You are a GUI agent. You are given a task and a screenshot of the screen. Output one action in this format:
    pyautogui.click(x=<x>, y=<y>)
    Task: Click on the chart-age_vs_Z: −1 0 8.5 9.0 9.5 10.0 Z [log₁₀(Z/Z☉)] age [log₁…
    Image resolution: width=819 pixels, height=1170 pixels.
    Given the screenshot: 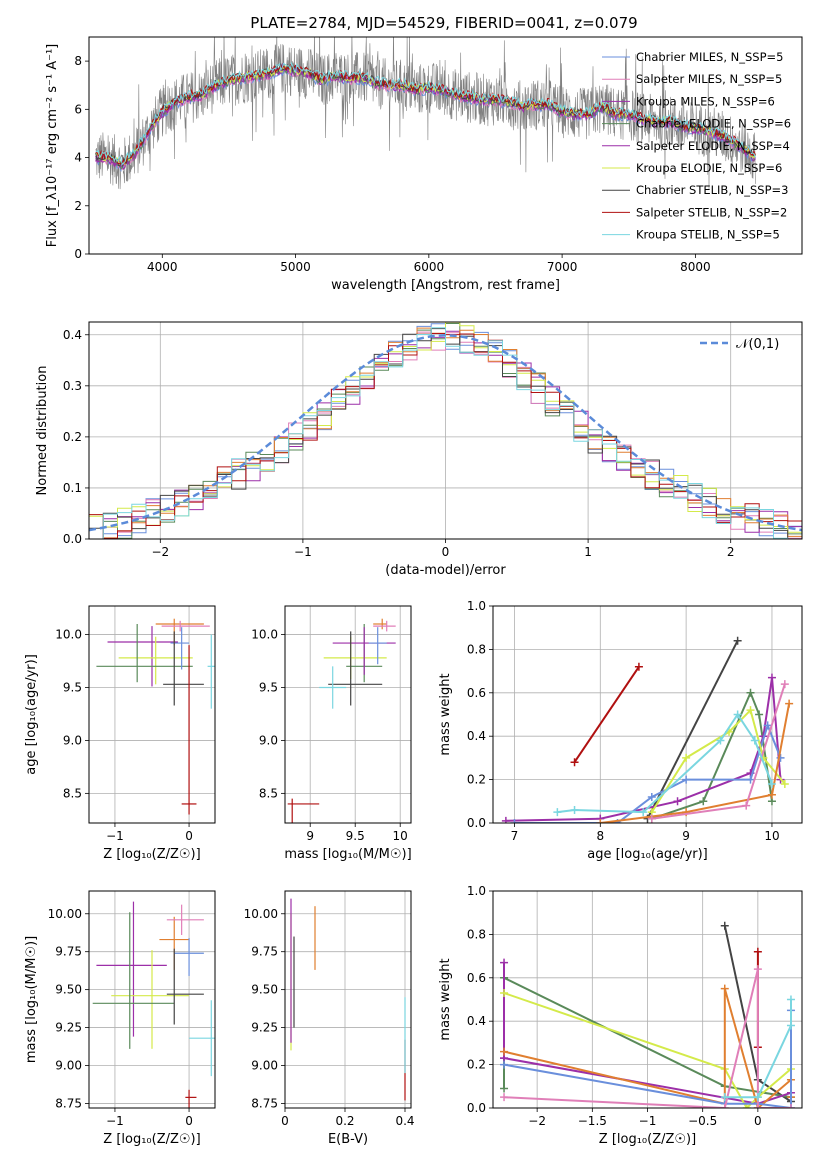 What is the action you would take?
    pyautogui.click(x=120, y=733)
    